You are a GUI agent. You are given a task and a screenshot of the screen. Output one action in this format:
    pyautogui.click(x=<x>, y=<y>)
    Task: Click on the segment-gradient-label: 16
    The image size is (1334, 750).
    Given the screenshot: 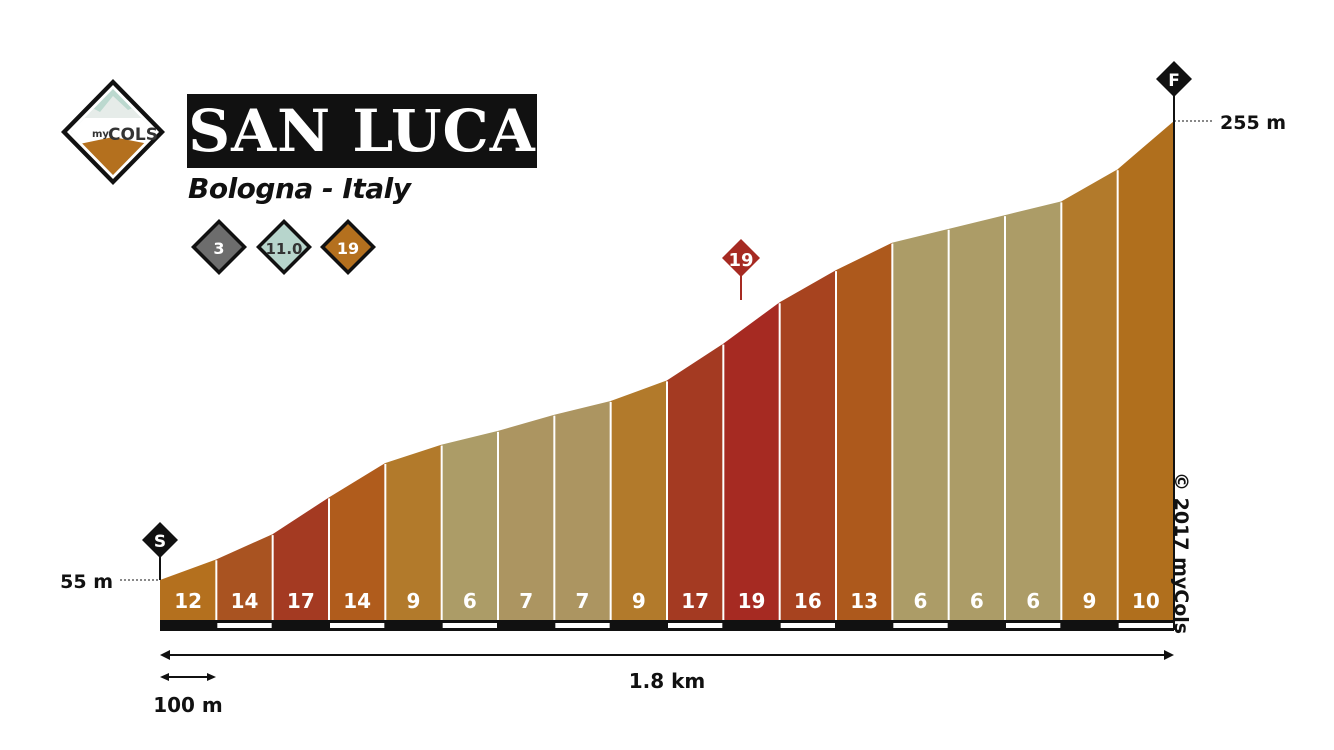 What is the action you would take?
    pyautogui.click(x=808, y=601)
    